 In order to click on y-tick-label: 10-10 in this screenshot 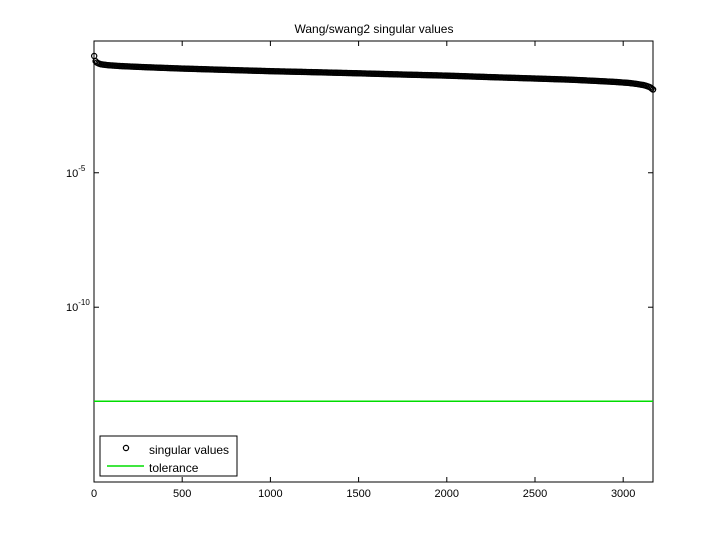, I will do `click(78, 306)`.